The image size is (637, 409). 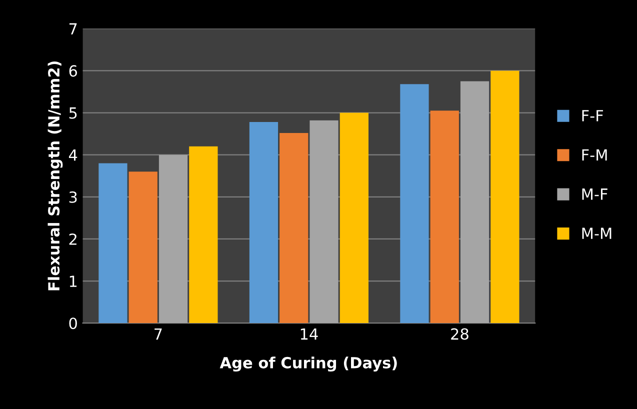 I want to click on y-tick-label: 4, so click(x=73, y=155).